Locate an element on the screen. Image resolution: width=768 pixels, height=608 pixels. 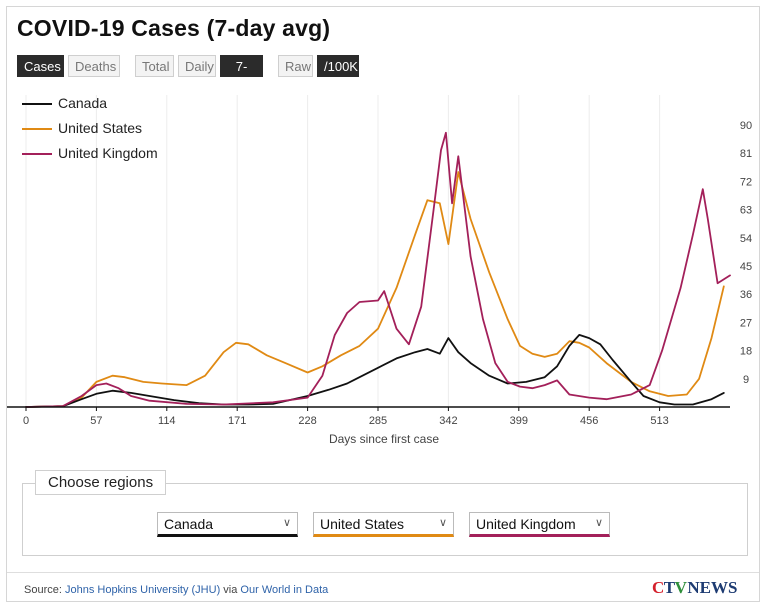
y-tick-label: 72 is located at coordinates (746, 182).